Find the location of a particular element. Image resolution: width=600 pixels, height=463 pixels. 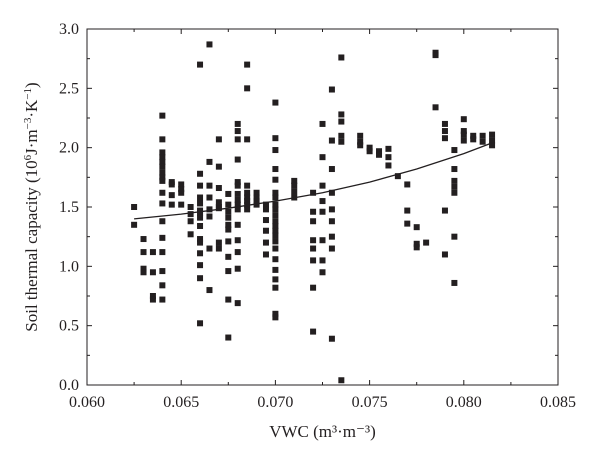

y-axis-label-part: Soil thermal capacity (10 is located at coordinates (31, 245).